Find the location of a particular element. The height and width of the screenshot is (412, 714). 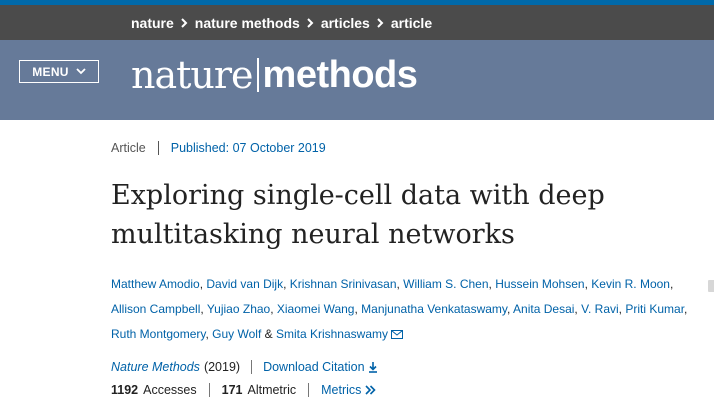

breadcrumb-bar: nature nature methods articles article is located at coordinates (357, 22).